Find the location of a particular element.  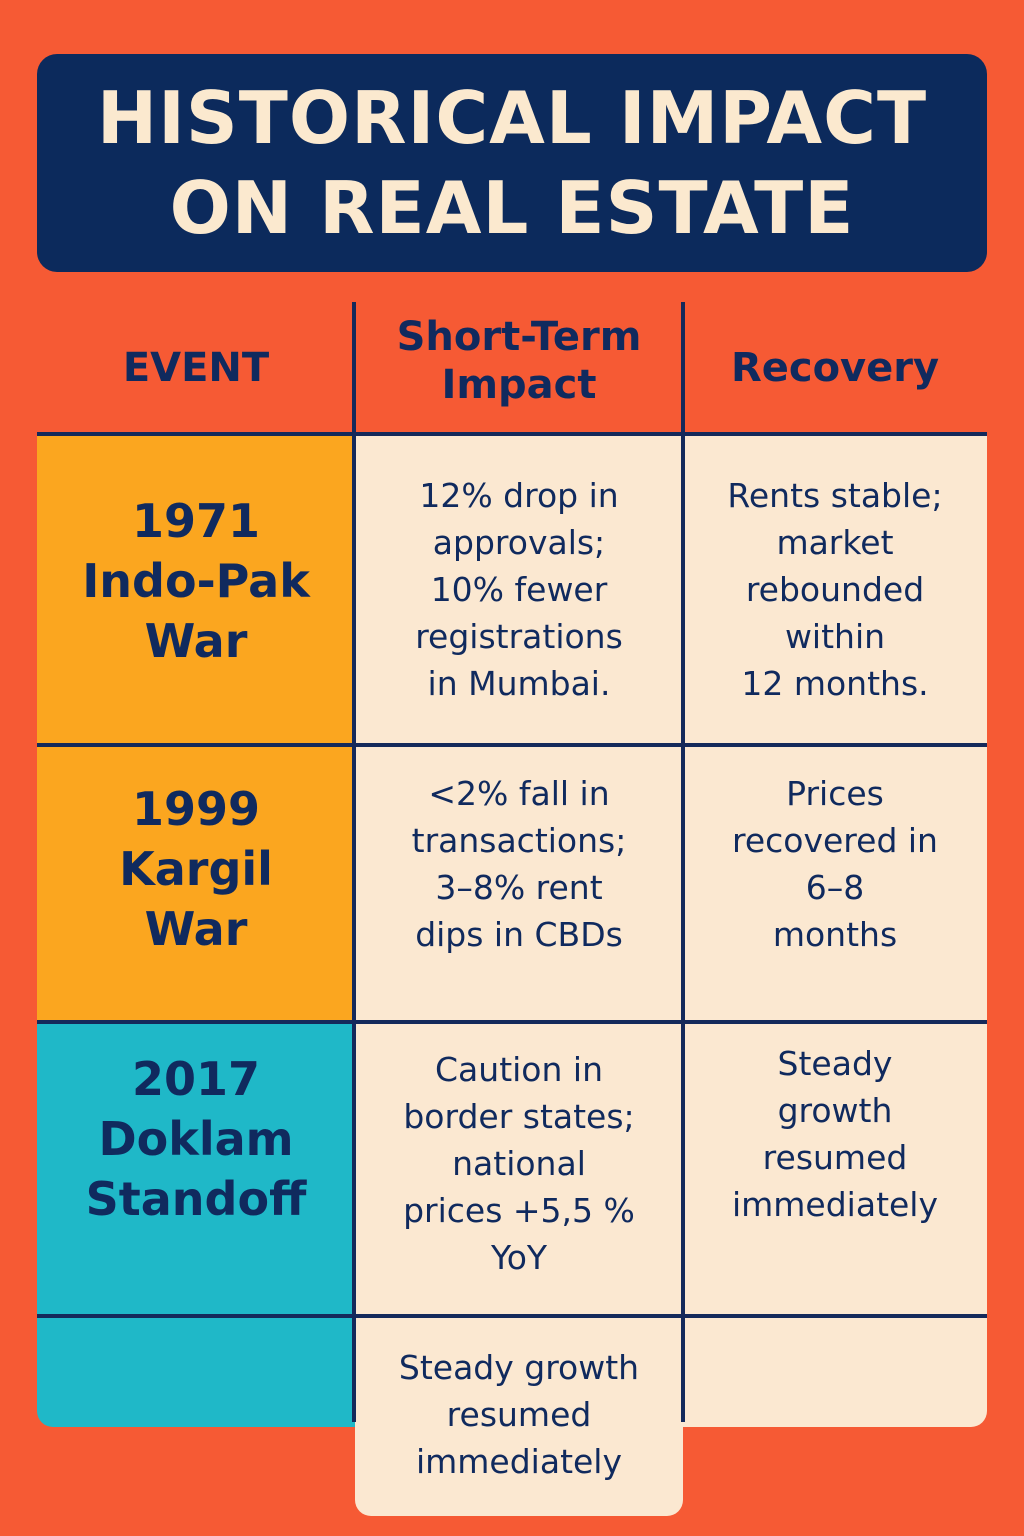

header-recovery-label: Recovery is located at coordinates (835, 368).